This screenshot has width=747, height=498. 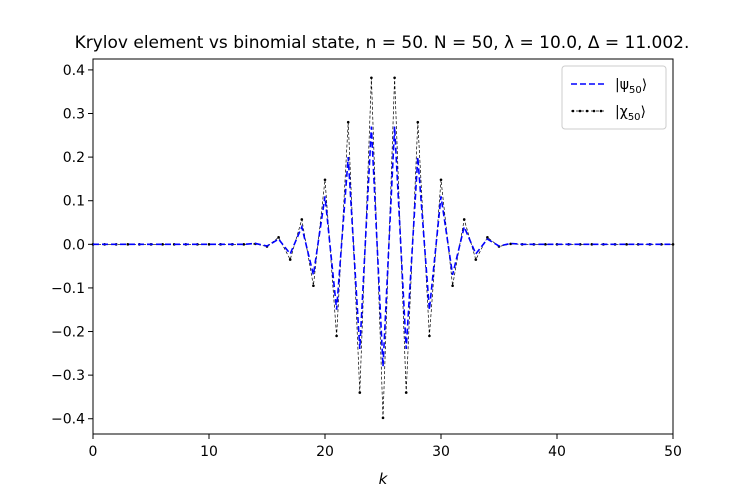 What do you see at coordinates (384, 479) in the screenshot?
I see `x-axis-label: k` at bounding box center [384, 479].